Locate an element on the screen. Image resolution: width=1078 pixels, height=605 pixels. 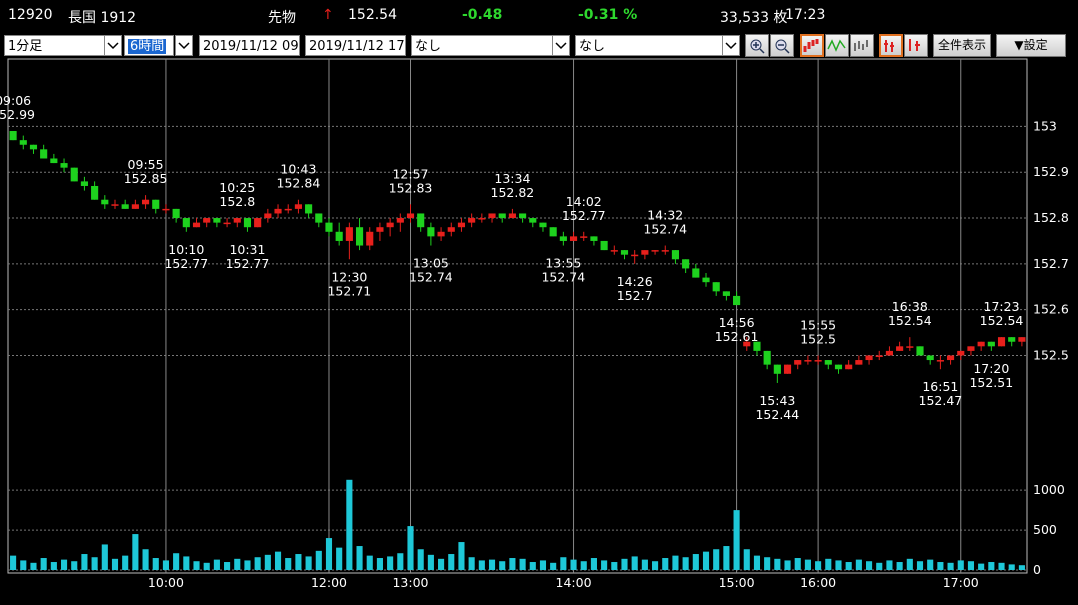
span-select: 6時間 is located at coordinates (149, 45).